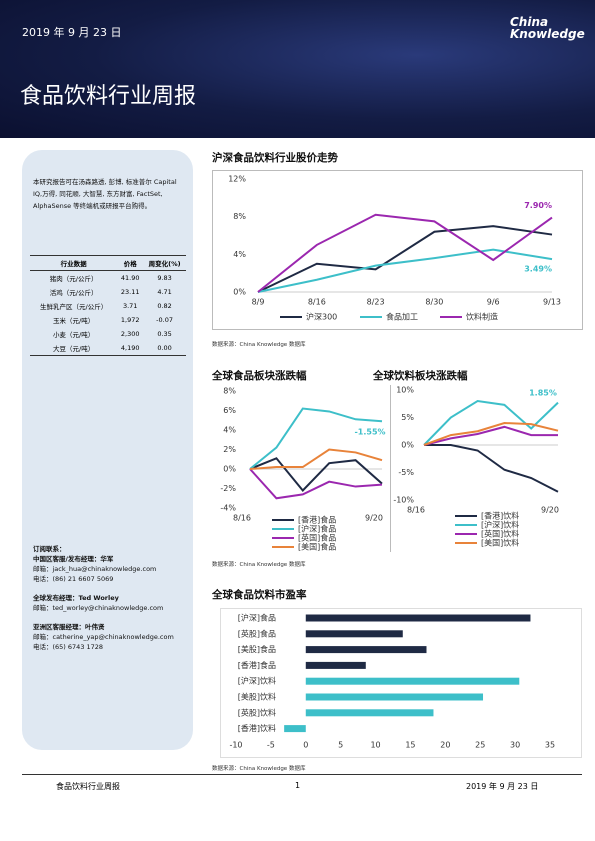 This screenshot has width=595, height=841. What do you see at coordinates (98, 608) in the screenshot?
I see `contact-line: 邮箱：ted_worley@chinaknowledge.com` at bounding box center [98, 608].